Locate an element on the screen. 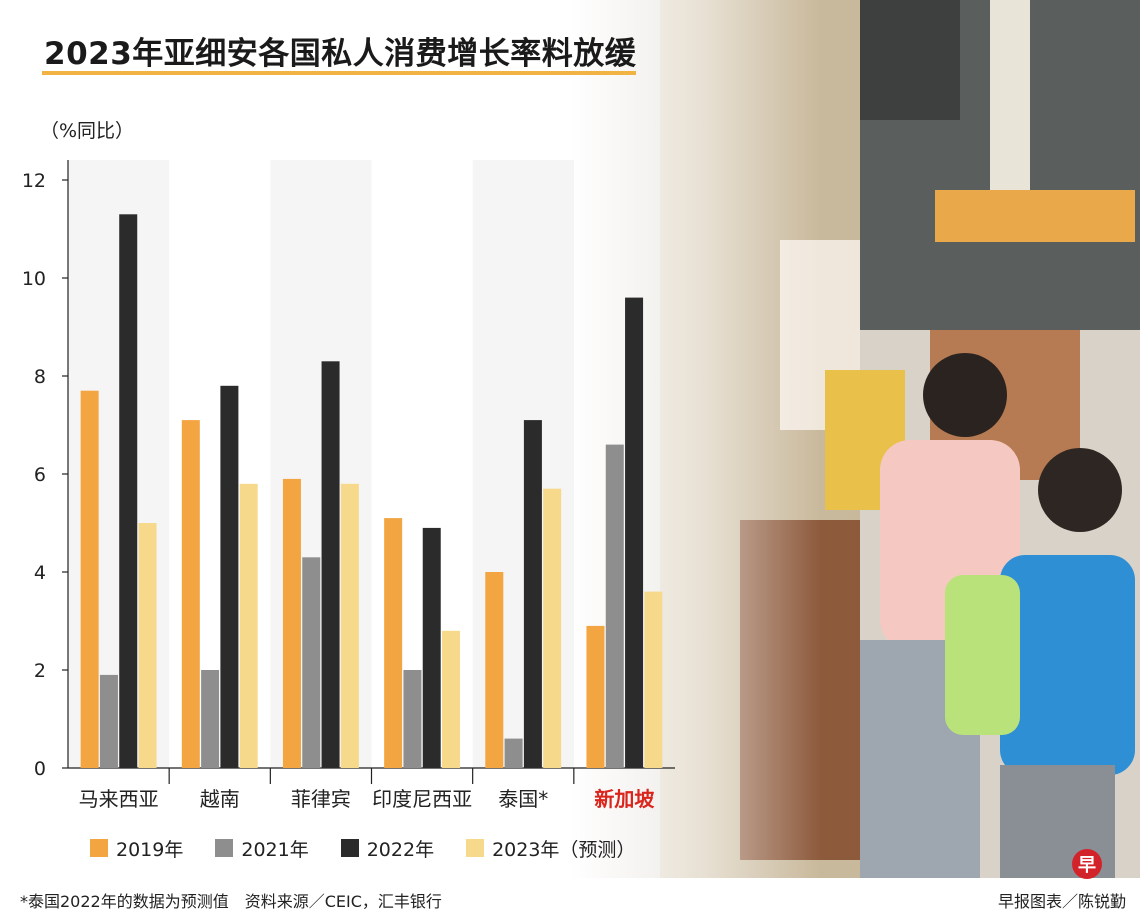 The width and height of the screenshot is (1140, 917). y-tick-labels: 0 2 4 6 8 10 12 is located at coordinates (34, 475).